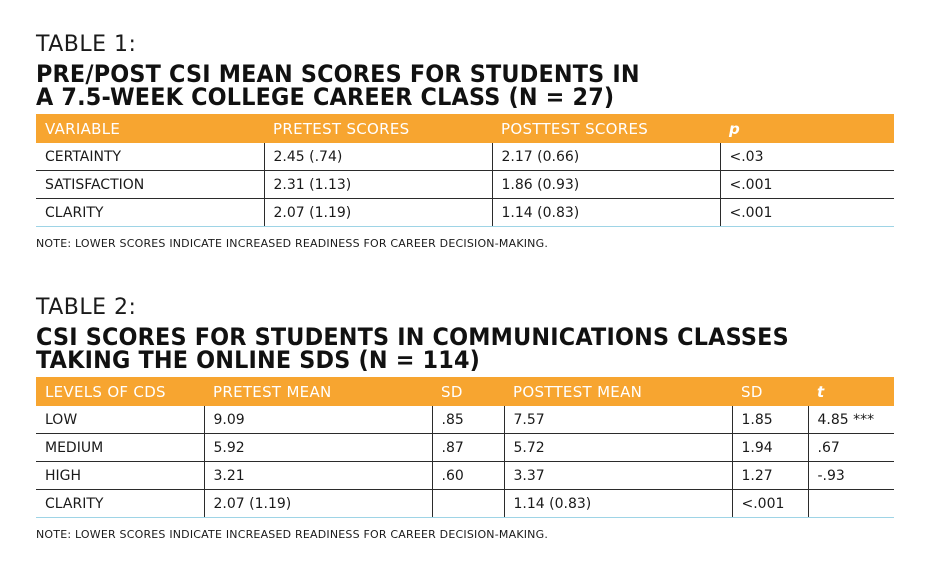 The height and width of the screenshot is (581, 930). Describe the element at coordinates (467, 475) in the screenshot. I see `table-cell: .60` at that location.